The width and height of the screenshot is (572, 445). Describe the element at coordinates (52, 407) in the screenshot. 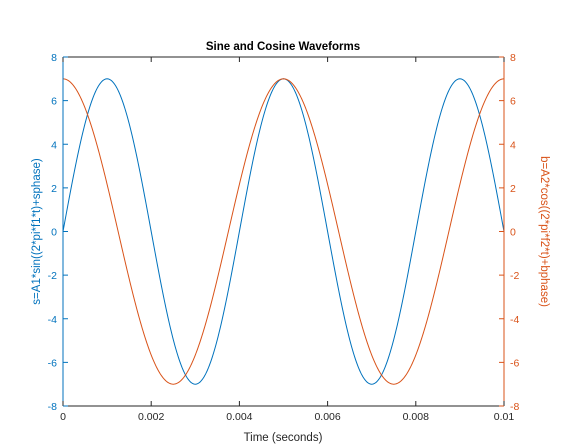

I see `y-left-tick-label: -8` at that location.